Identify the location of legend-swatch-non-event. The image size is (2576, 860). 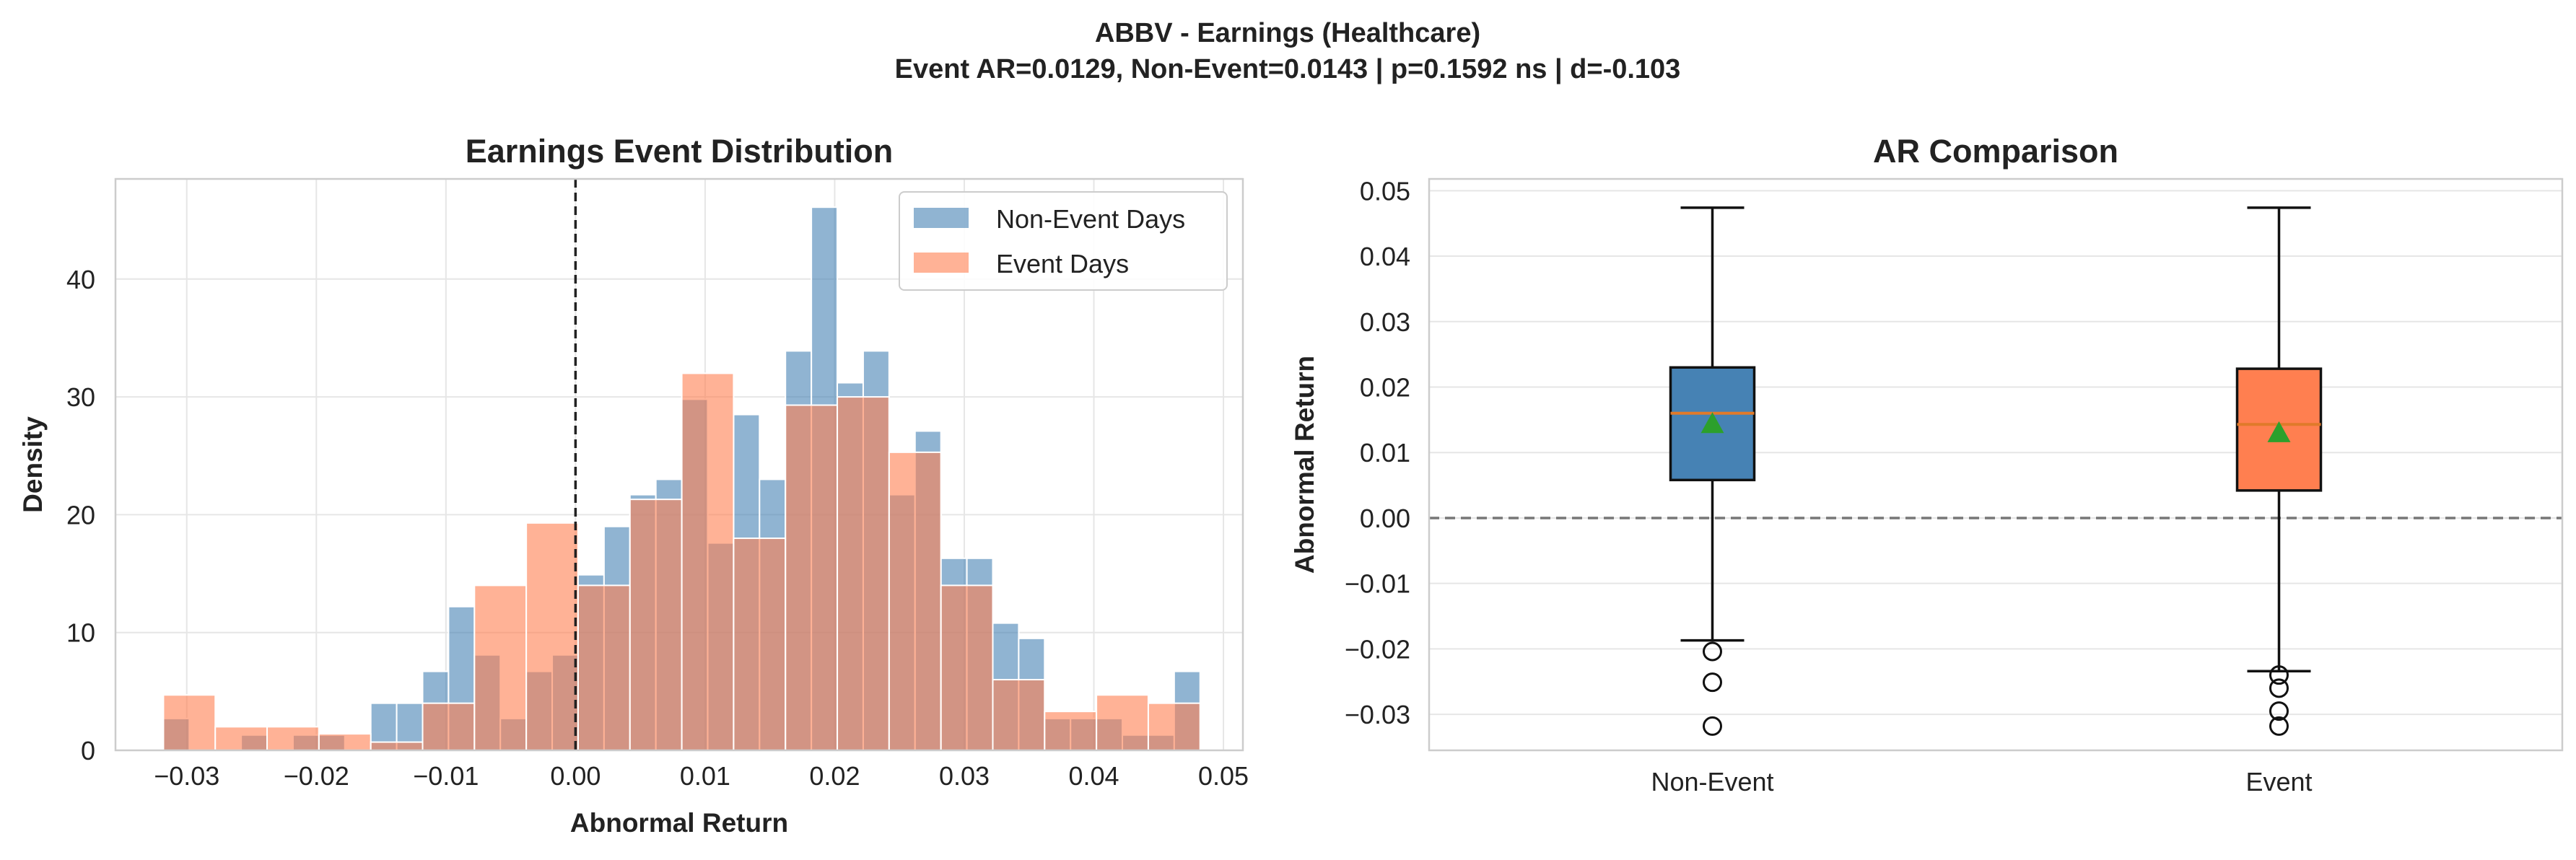
(941, 218).